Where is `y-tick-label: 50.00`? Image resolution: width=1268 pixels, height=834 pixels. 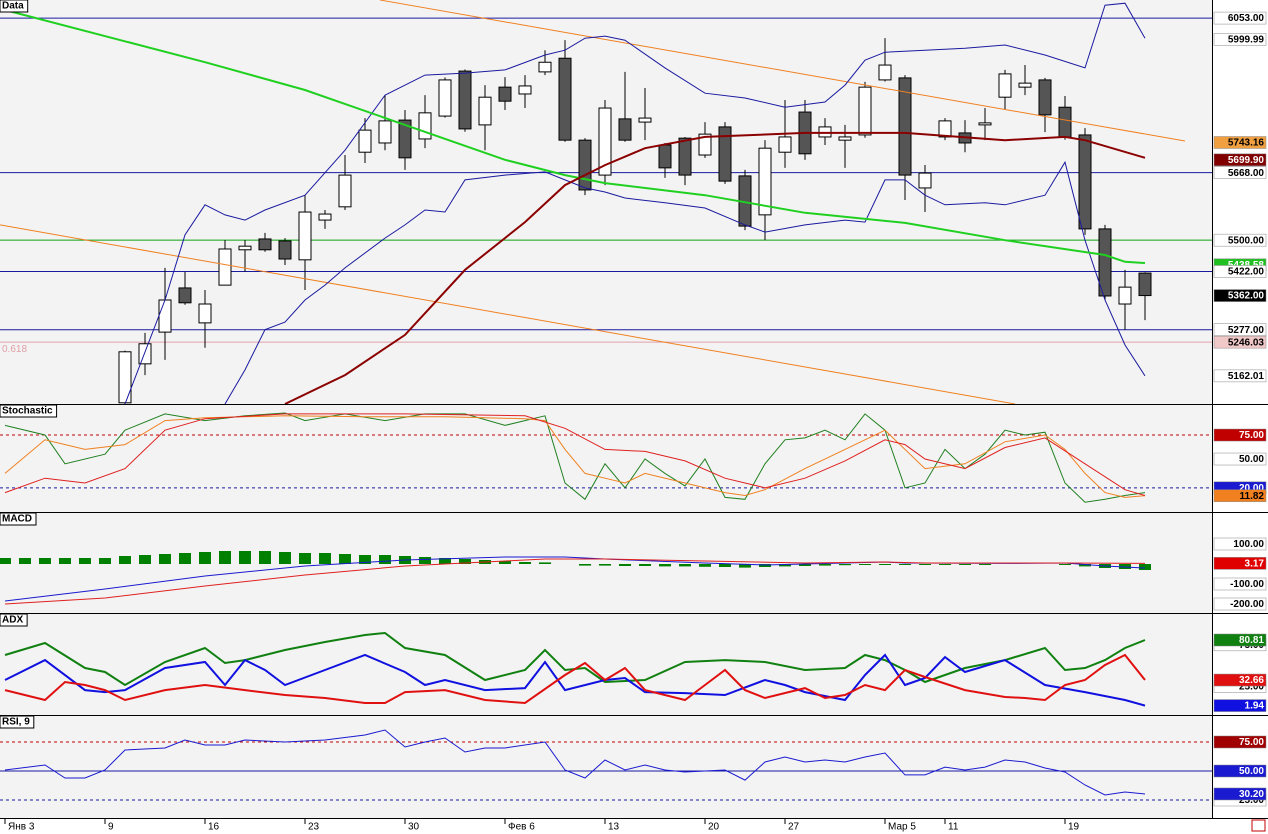
y-tick-label: 50.00 is located at coordinates (1251, 771).